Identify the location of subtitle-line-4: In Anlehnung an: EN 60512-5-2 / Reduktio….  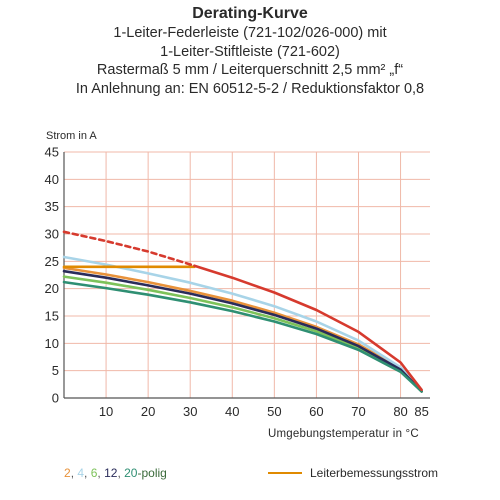
(250, 88).